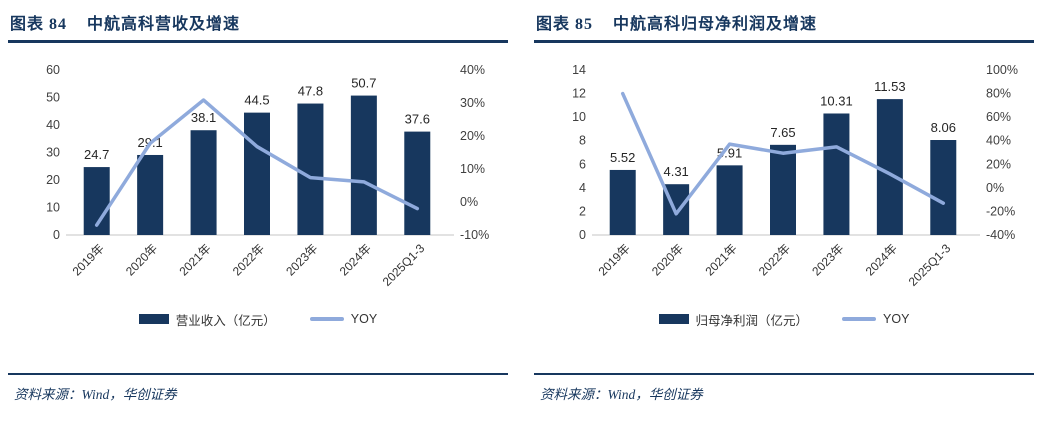 The height and width of the screenshot is (423, 1049). I want to click on legend-item-bar: 归母净利润（亿元）, so click(733, 319).